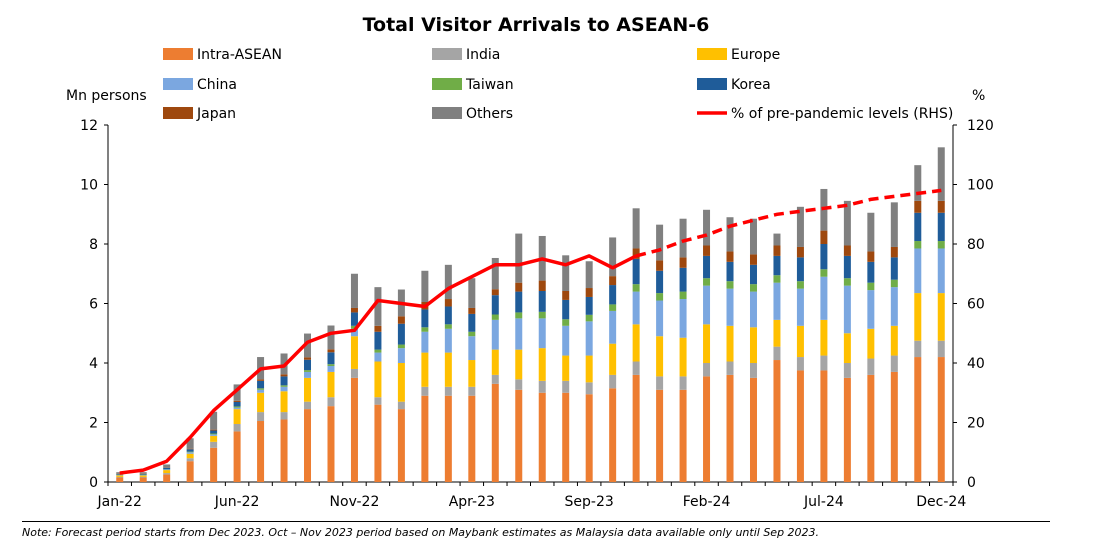 Image resolution: width=1093 pixels, height=547 pixels. I want to click on legend-label-India: India, so click(483, 55).